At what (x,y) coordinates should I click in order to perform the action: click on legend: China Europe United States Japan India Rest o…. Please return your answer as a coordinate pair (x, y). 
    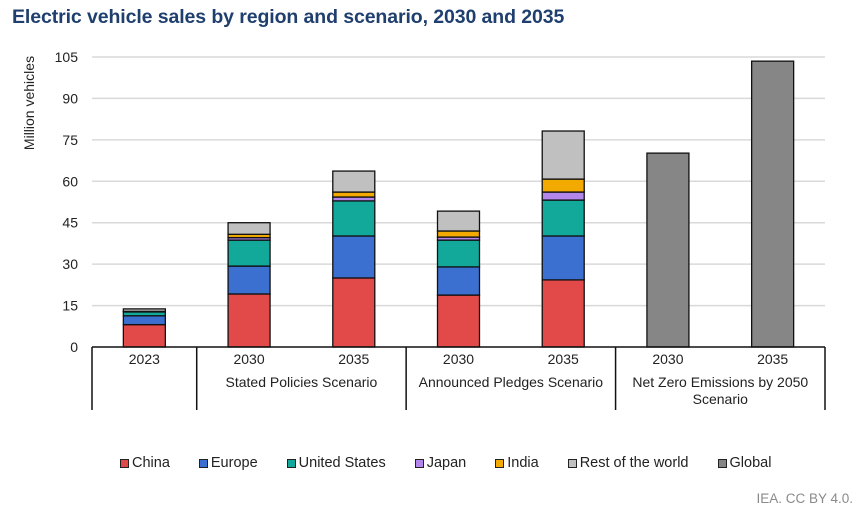
    Looking at the image, I should click on (460, 463).